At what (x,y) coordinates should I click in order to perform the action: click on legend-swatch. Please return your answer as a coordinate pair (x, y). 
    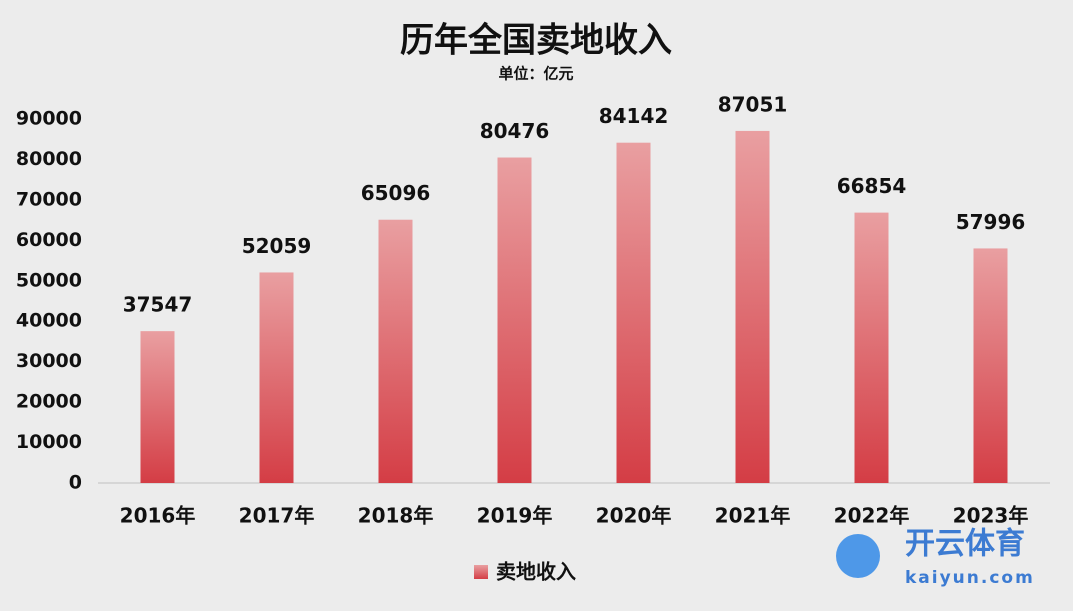
    Looking at the image, I should click on (481, 572).